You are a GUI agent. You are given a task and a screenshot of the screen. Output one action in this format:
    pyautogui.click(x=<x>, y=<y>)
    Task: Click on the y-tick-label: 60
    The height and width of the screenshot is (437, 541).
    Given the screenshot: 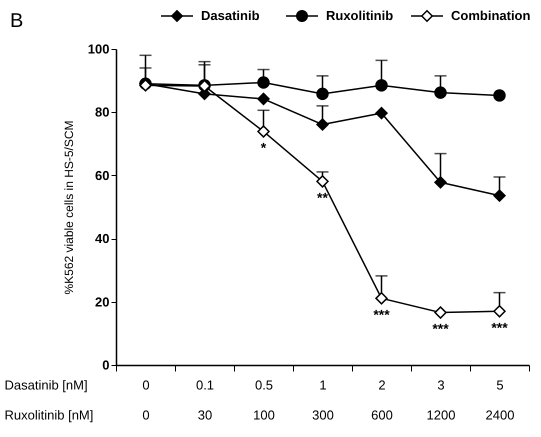 What is the action you would take?
    pyautogui.click(x=102, y=175)
    